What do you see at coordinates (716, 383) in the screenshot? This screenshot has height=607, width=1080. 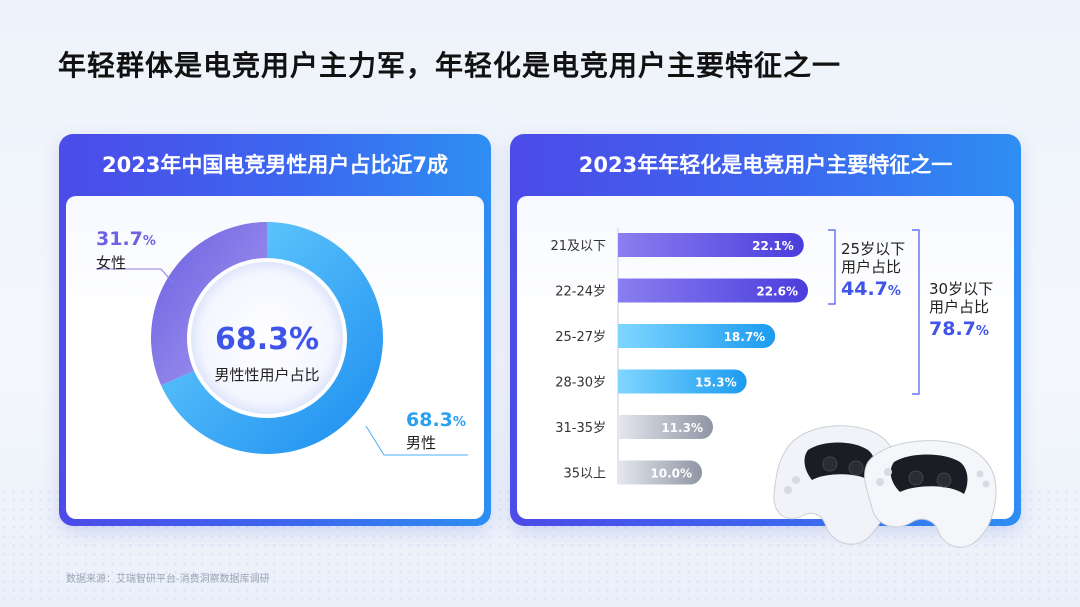 I see `bar-value-label: 15.3%` at bounding box center [716, 383].